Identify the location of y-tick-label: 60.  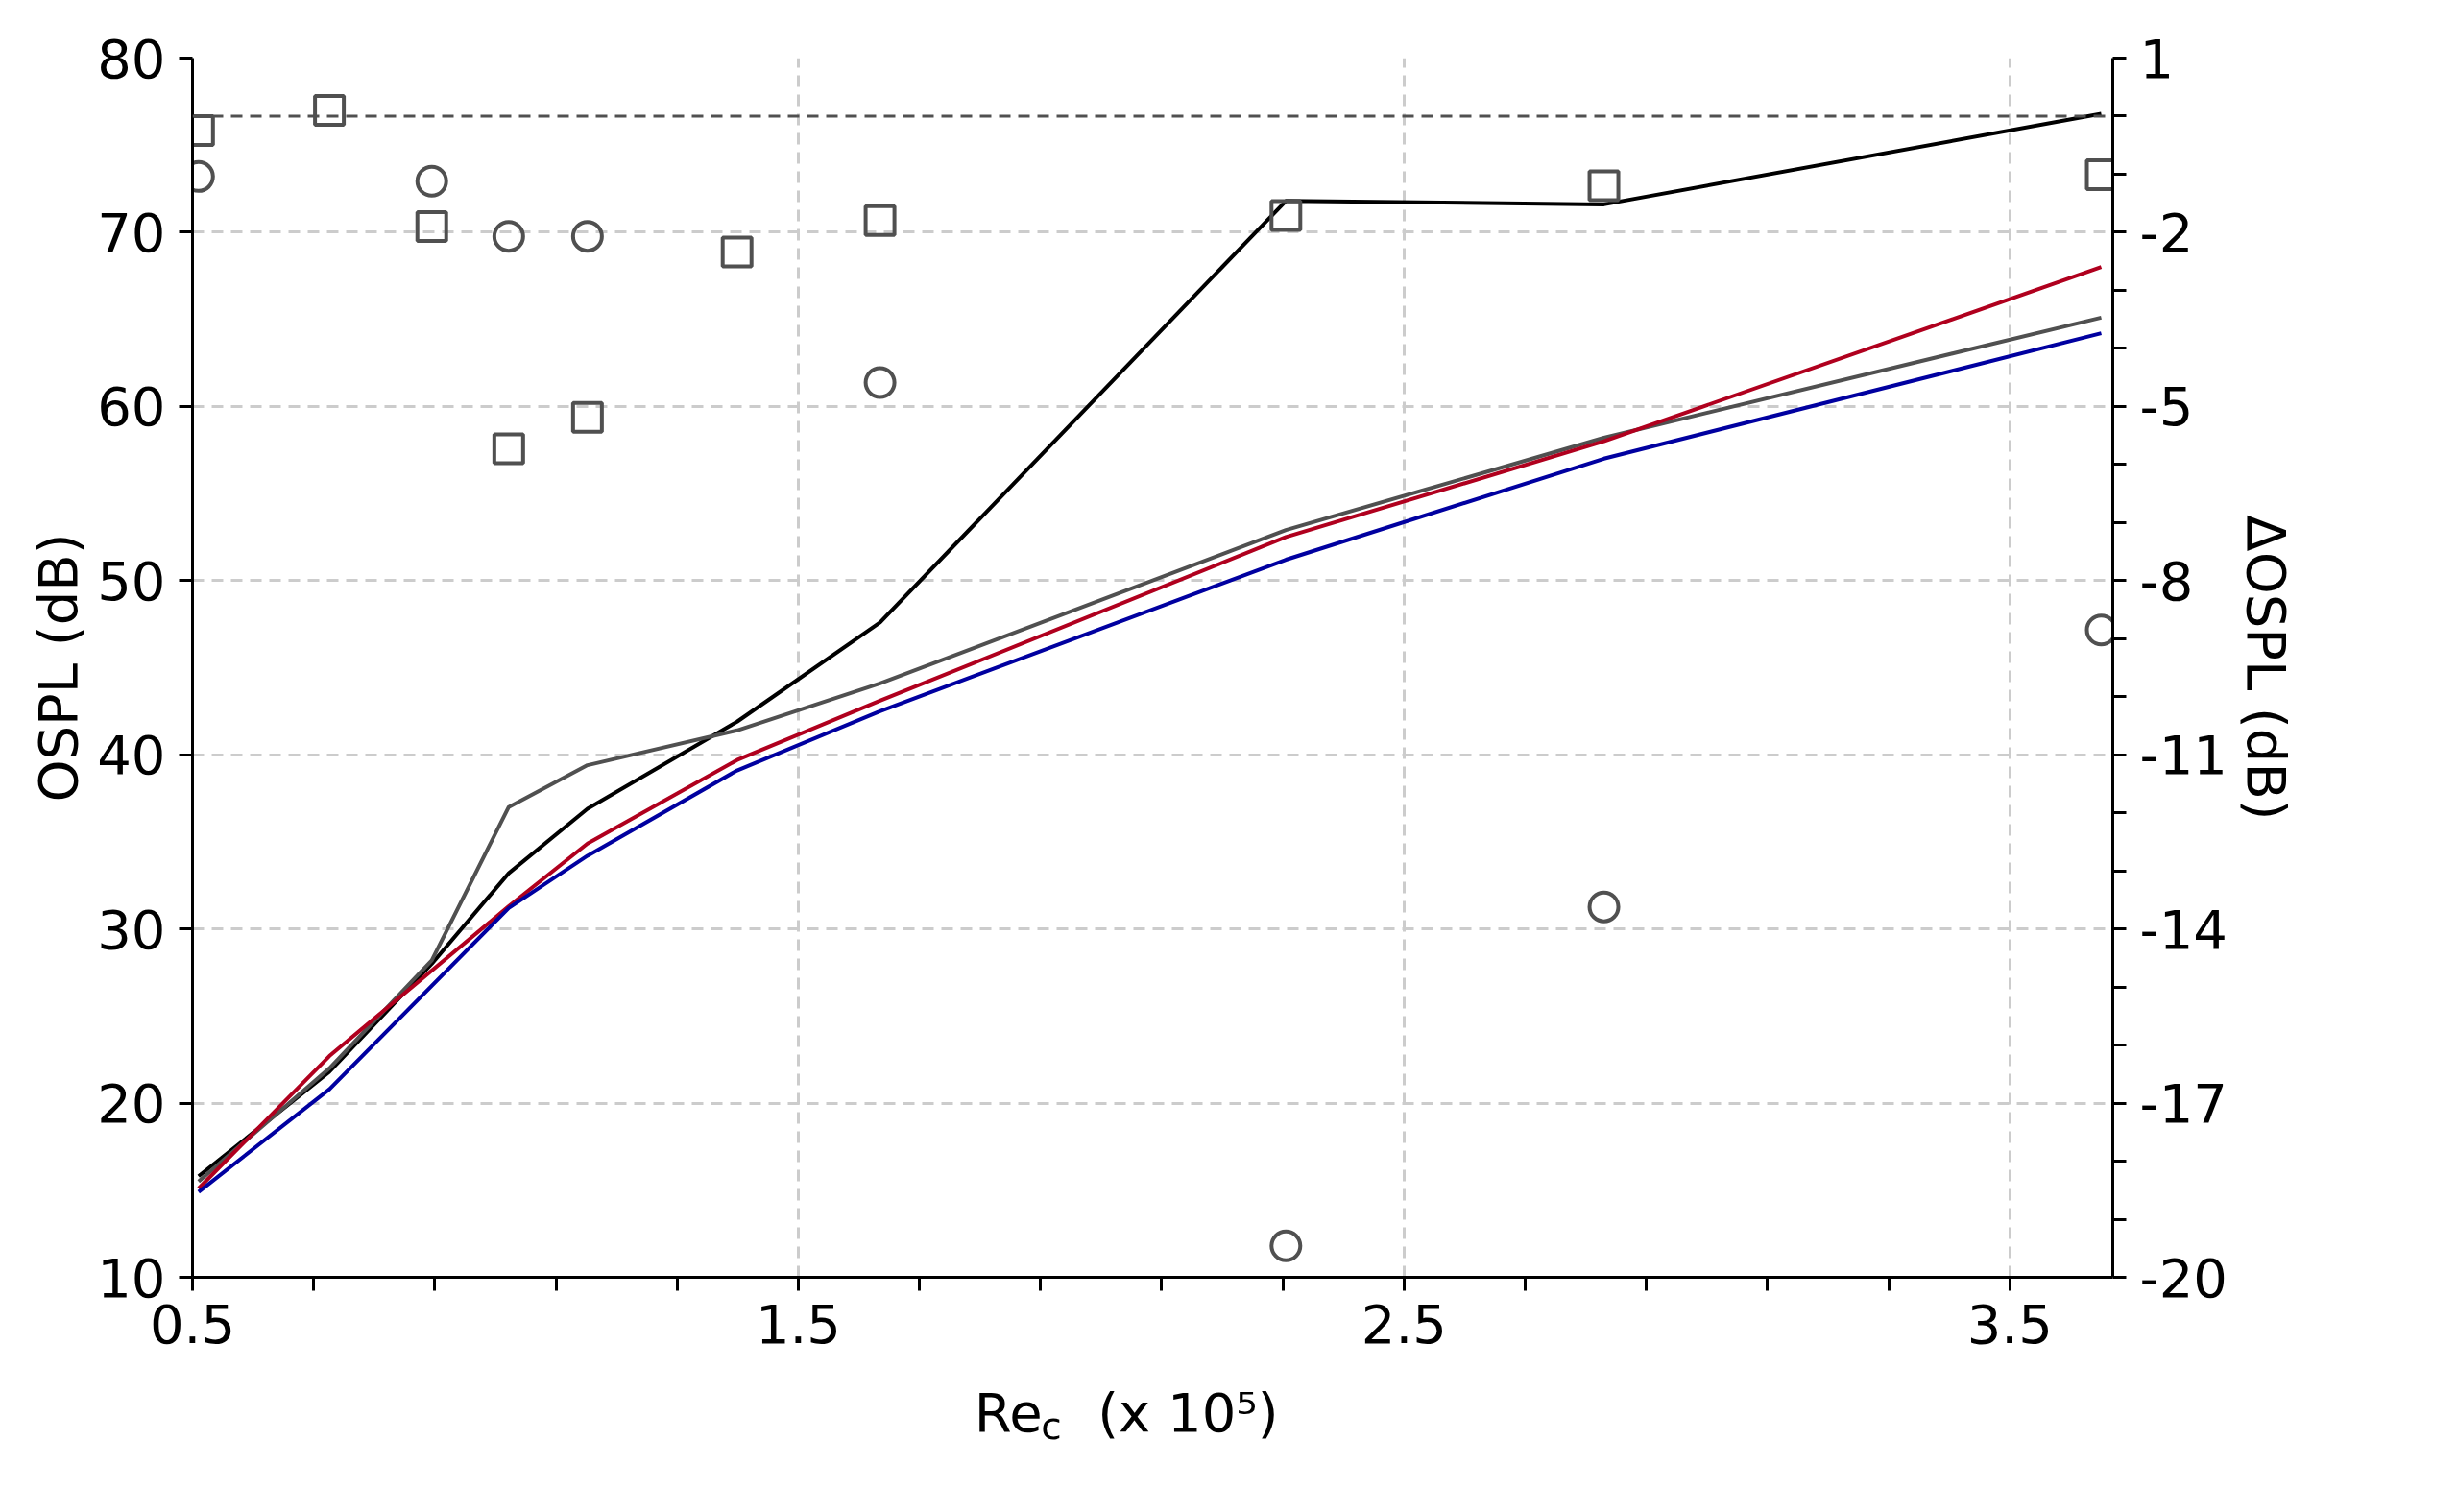
(131, 407).